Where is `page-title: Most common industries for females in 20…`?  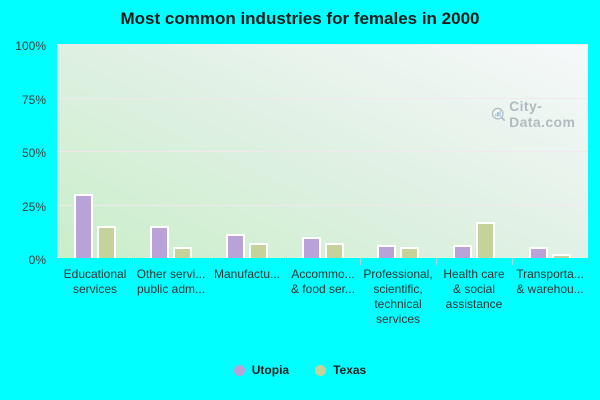 page-title: Most common industries for females in 20… is located at coordinates (300, 18).